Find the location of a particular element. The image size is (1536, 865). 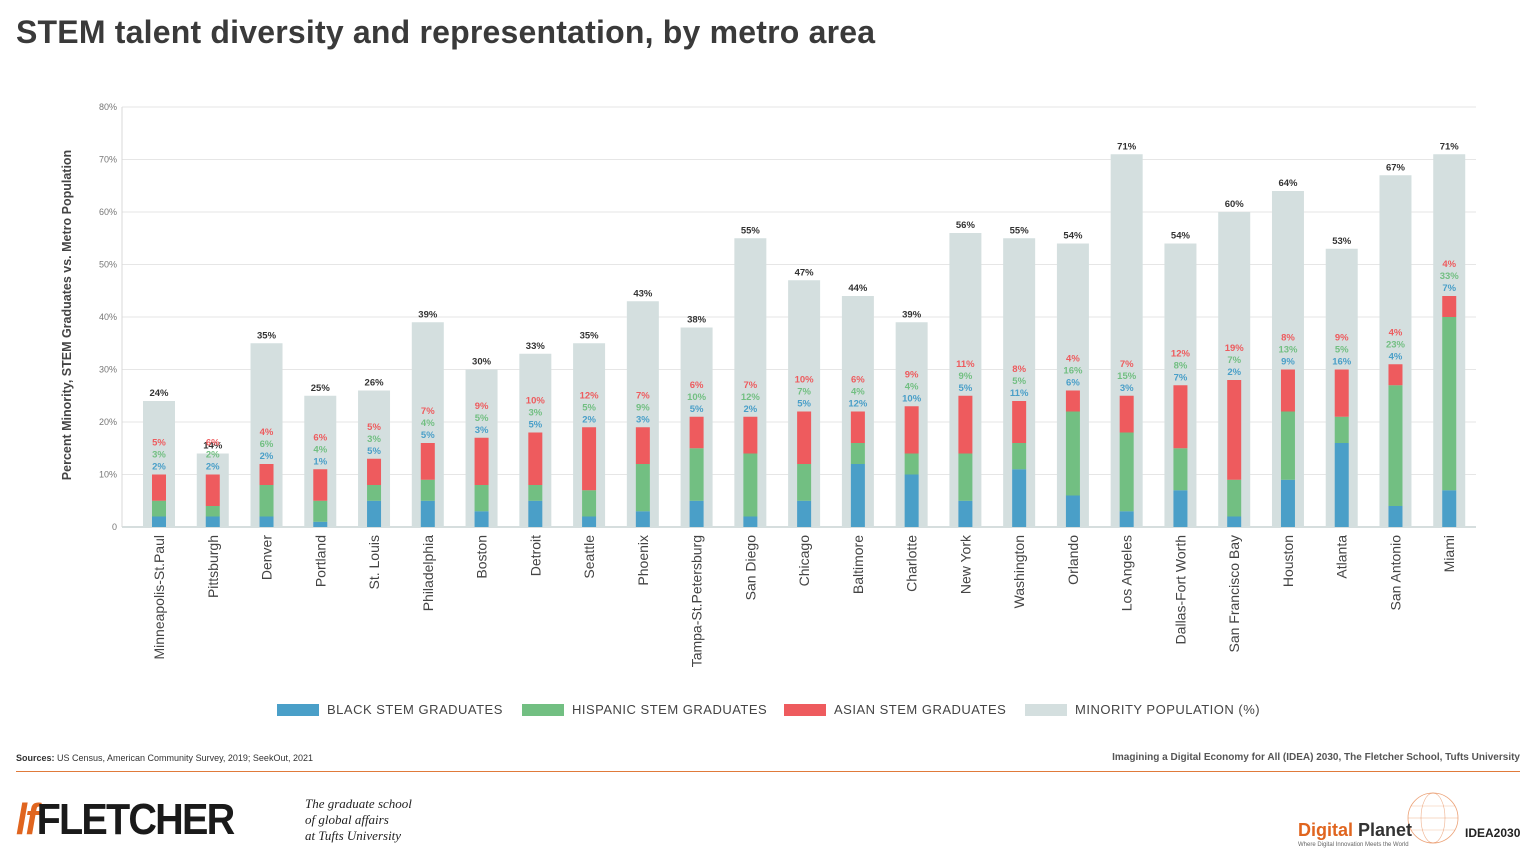

data-label-minority: 53% is located at coordinates (1342, 241).